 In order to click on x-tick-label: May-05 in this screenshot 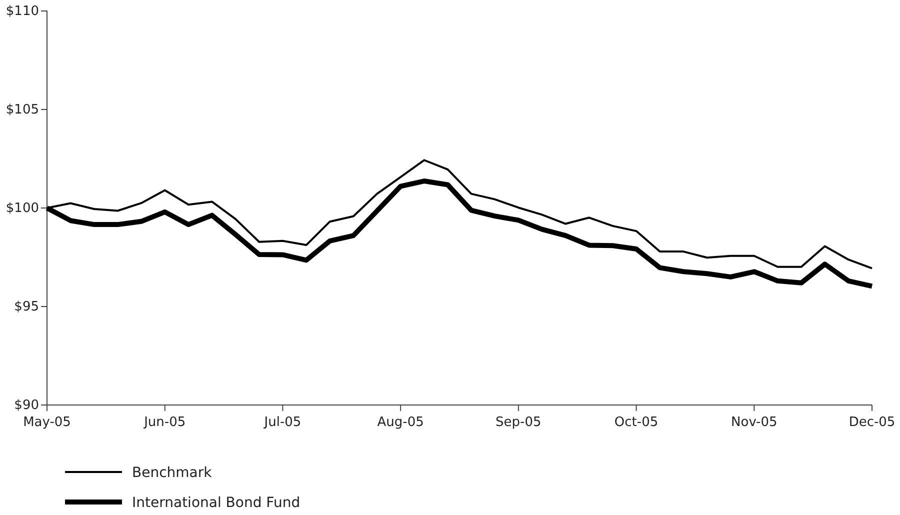, I will do `click(47, 422)`.